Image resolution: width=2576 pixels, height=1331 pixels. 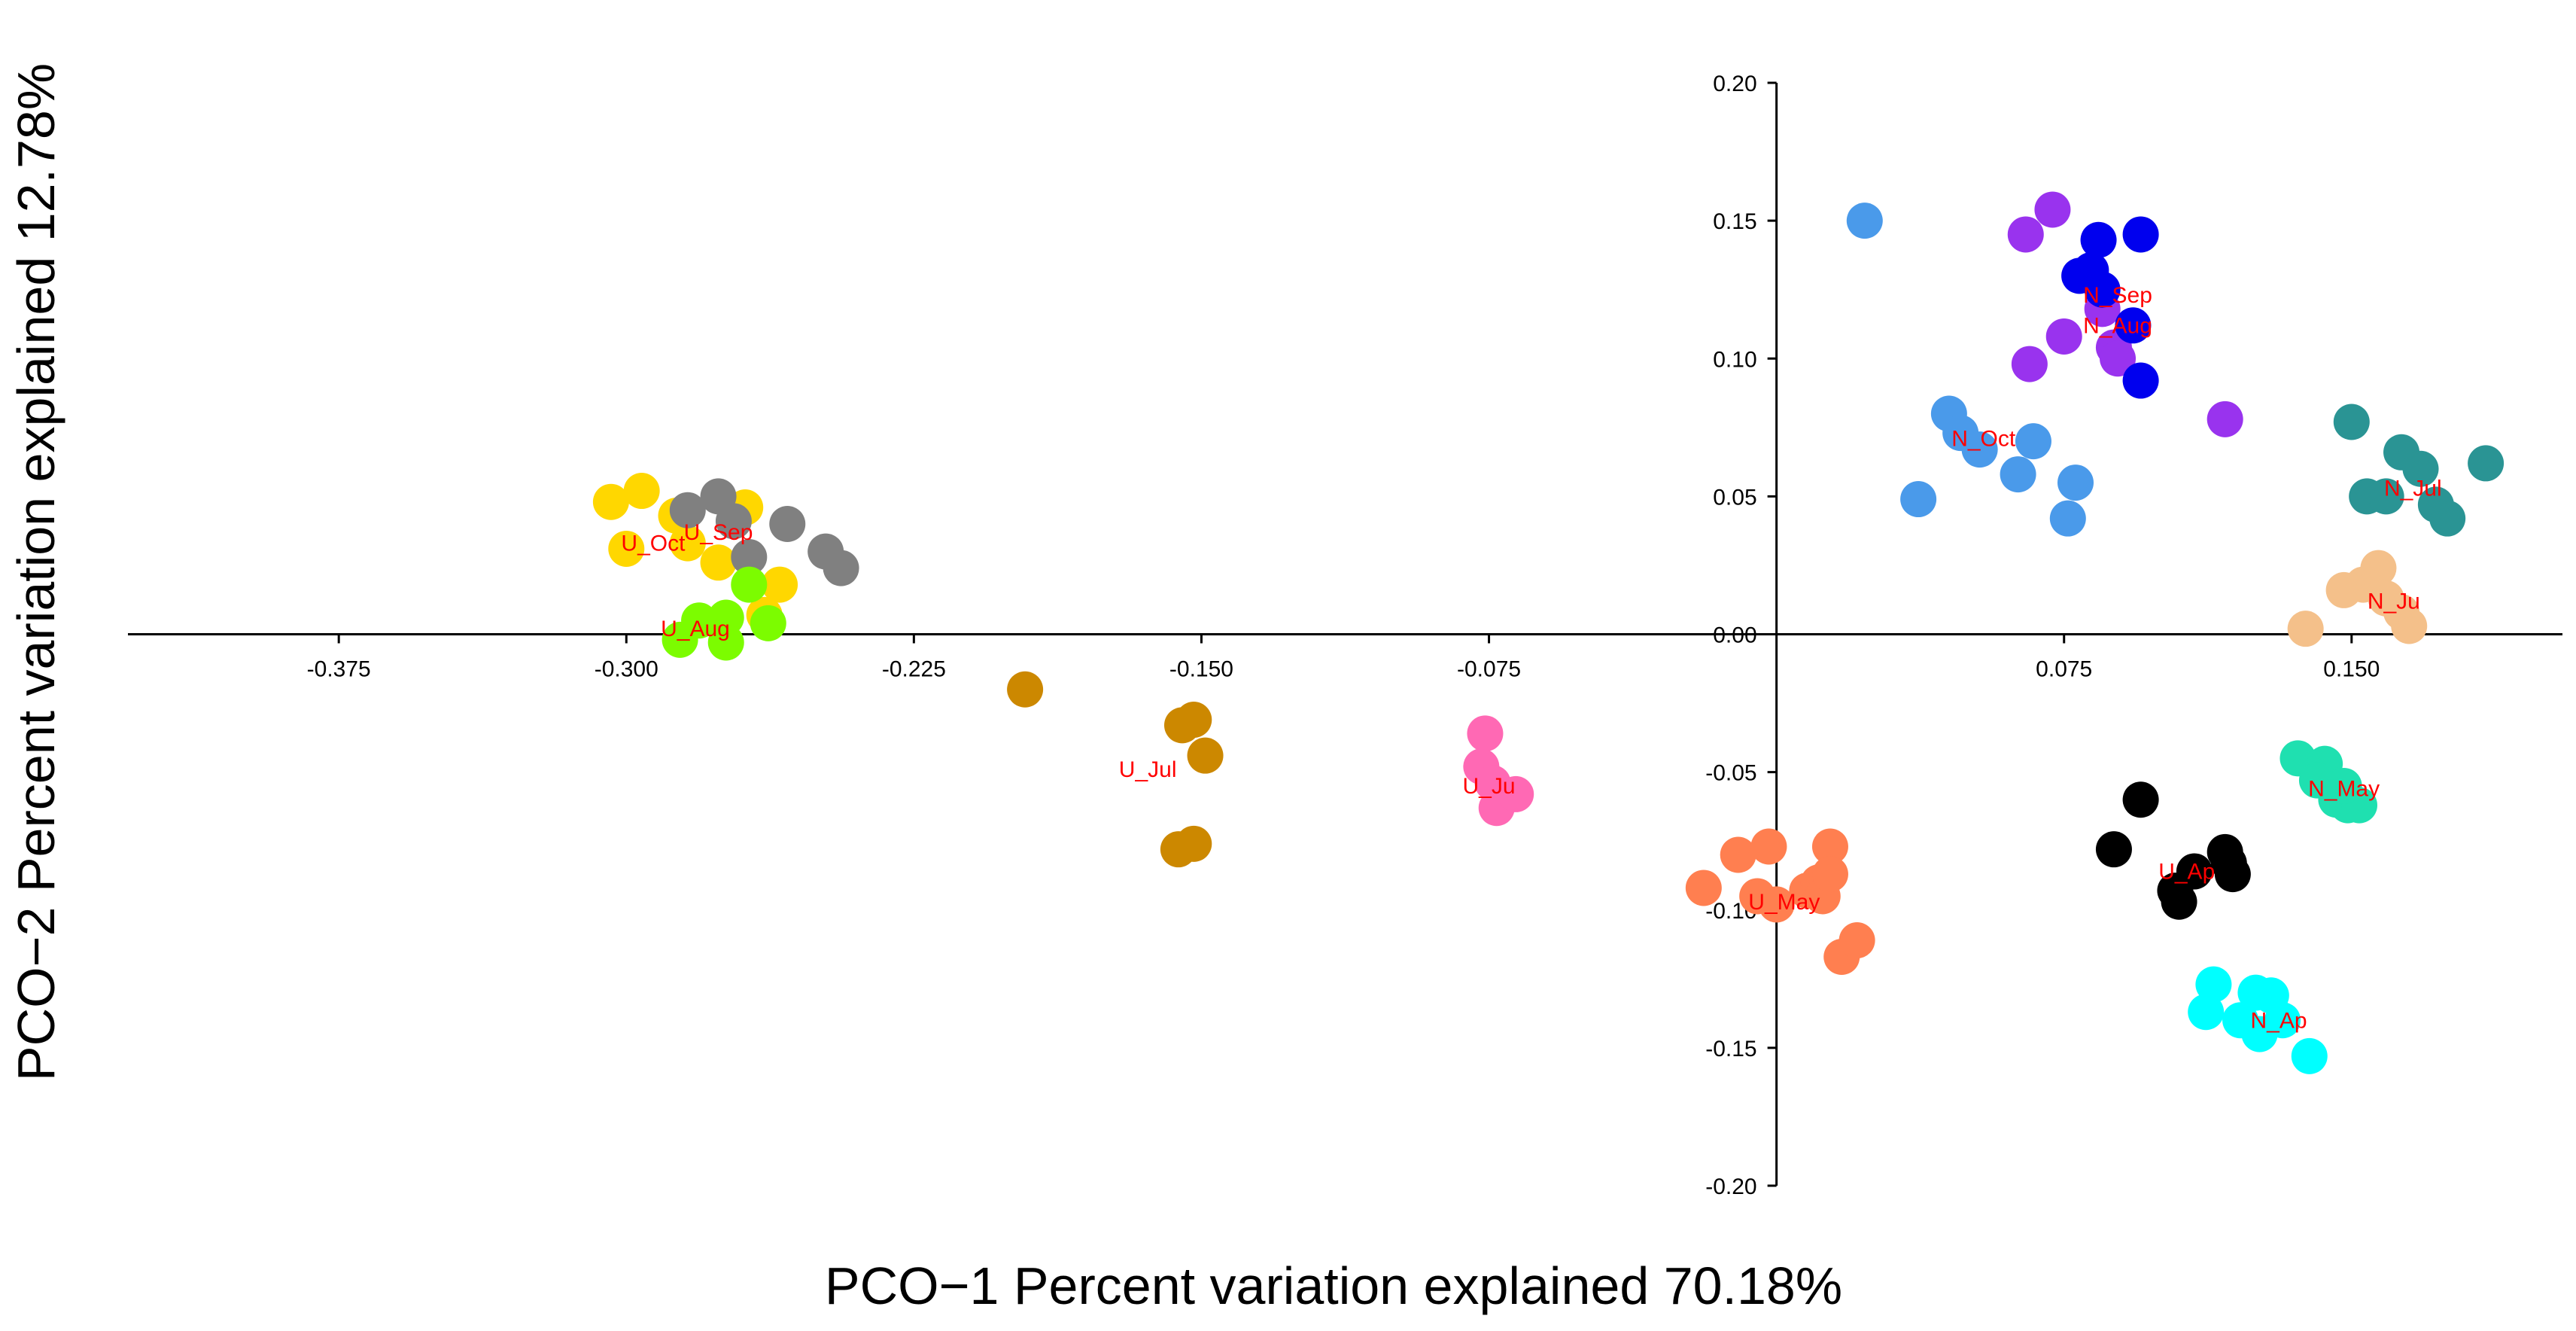 What do you see at coordinates (339, 669) in the screenshot?
I see `x-tick-label: -0.375` at bounding box center [339, 669].